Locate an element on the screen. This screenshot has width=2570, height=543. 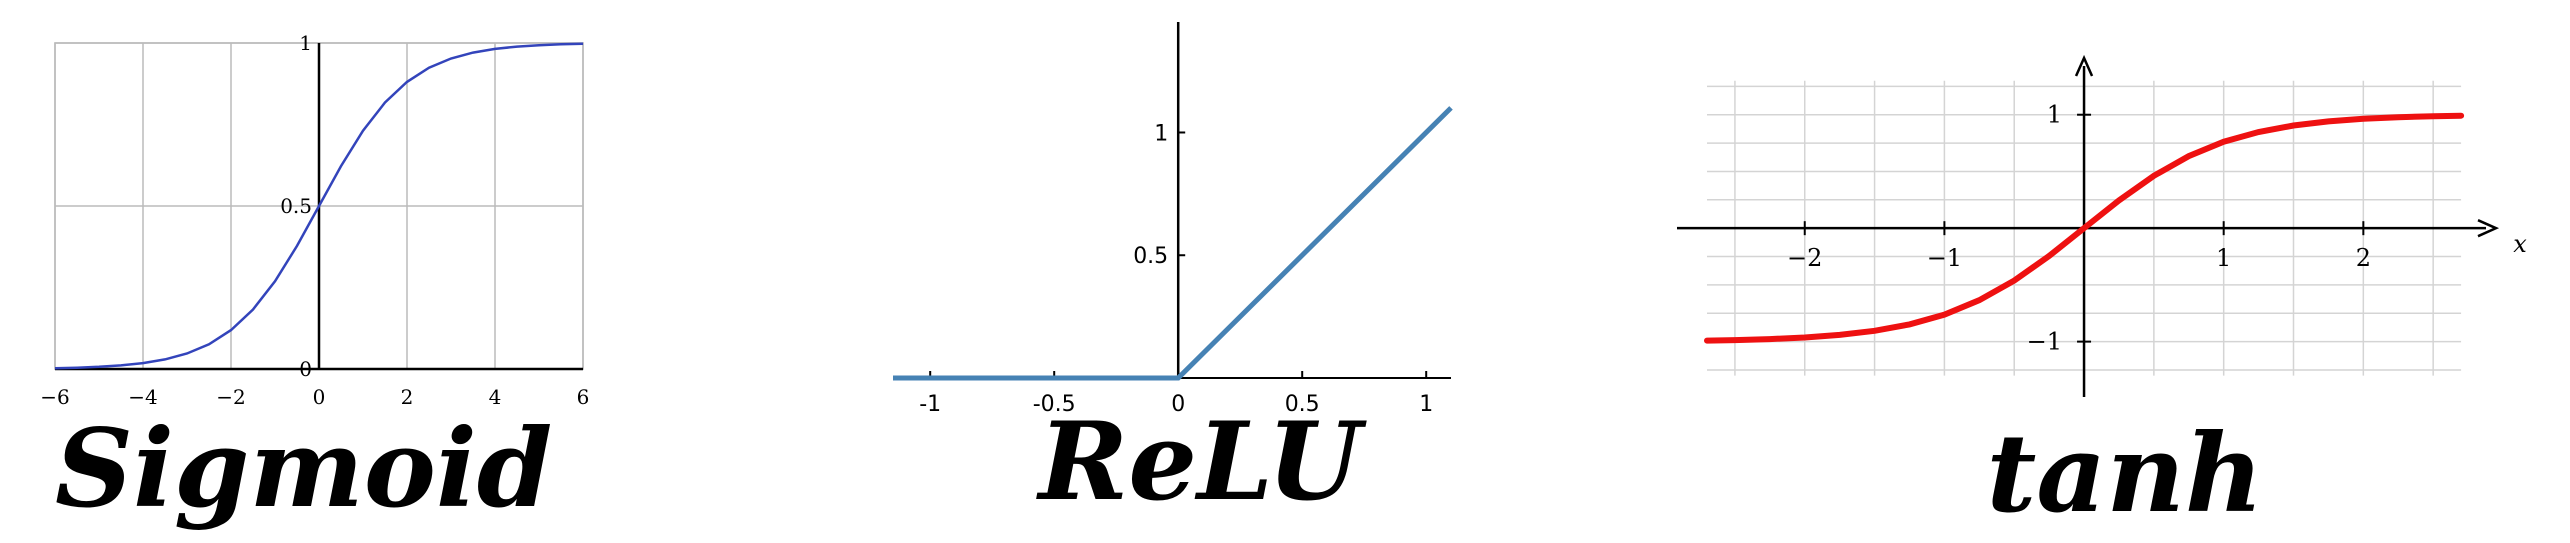
tanh-curve is located at coordinates (2084, 228).